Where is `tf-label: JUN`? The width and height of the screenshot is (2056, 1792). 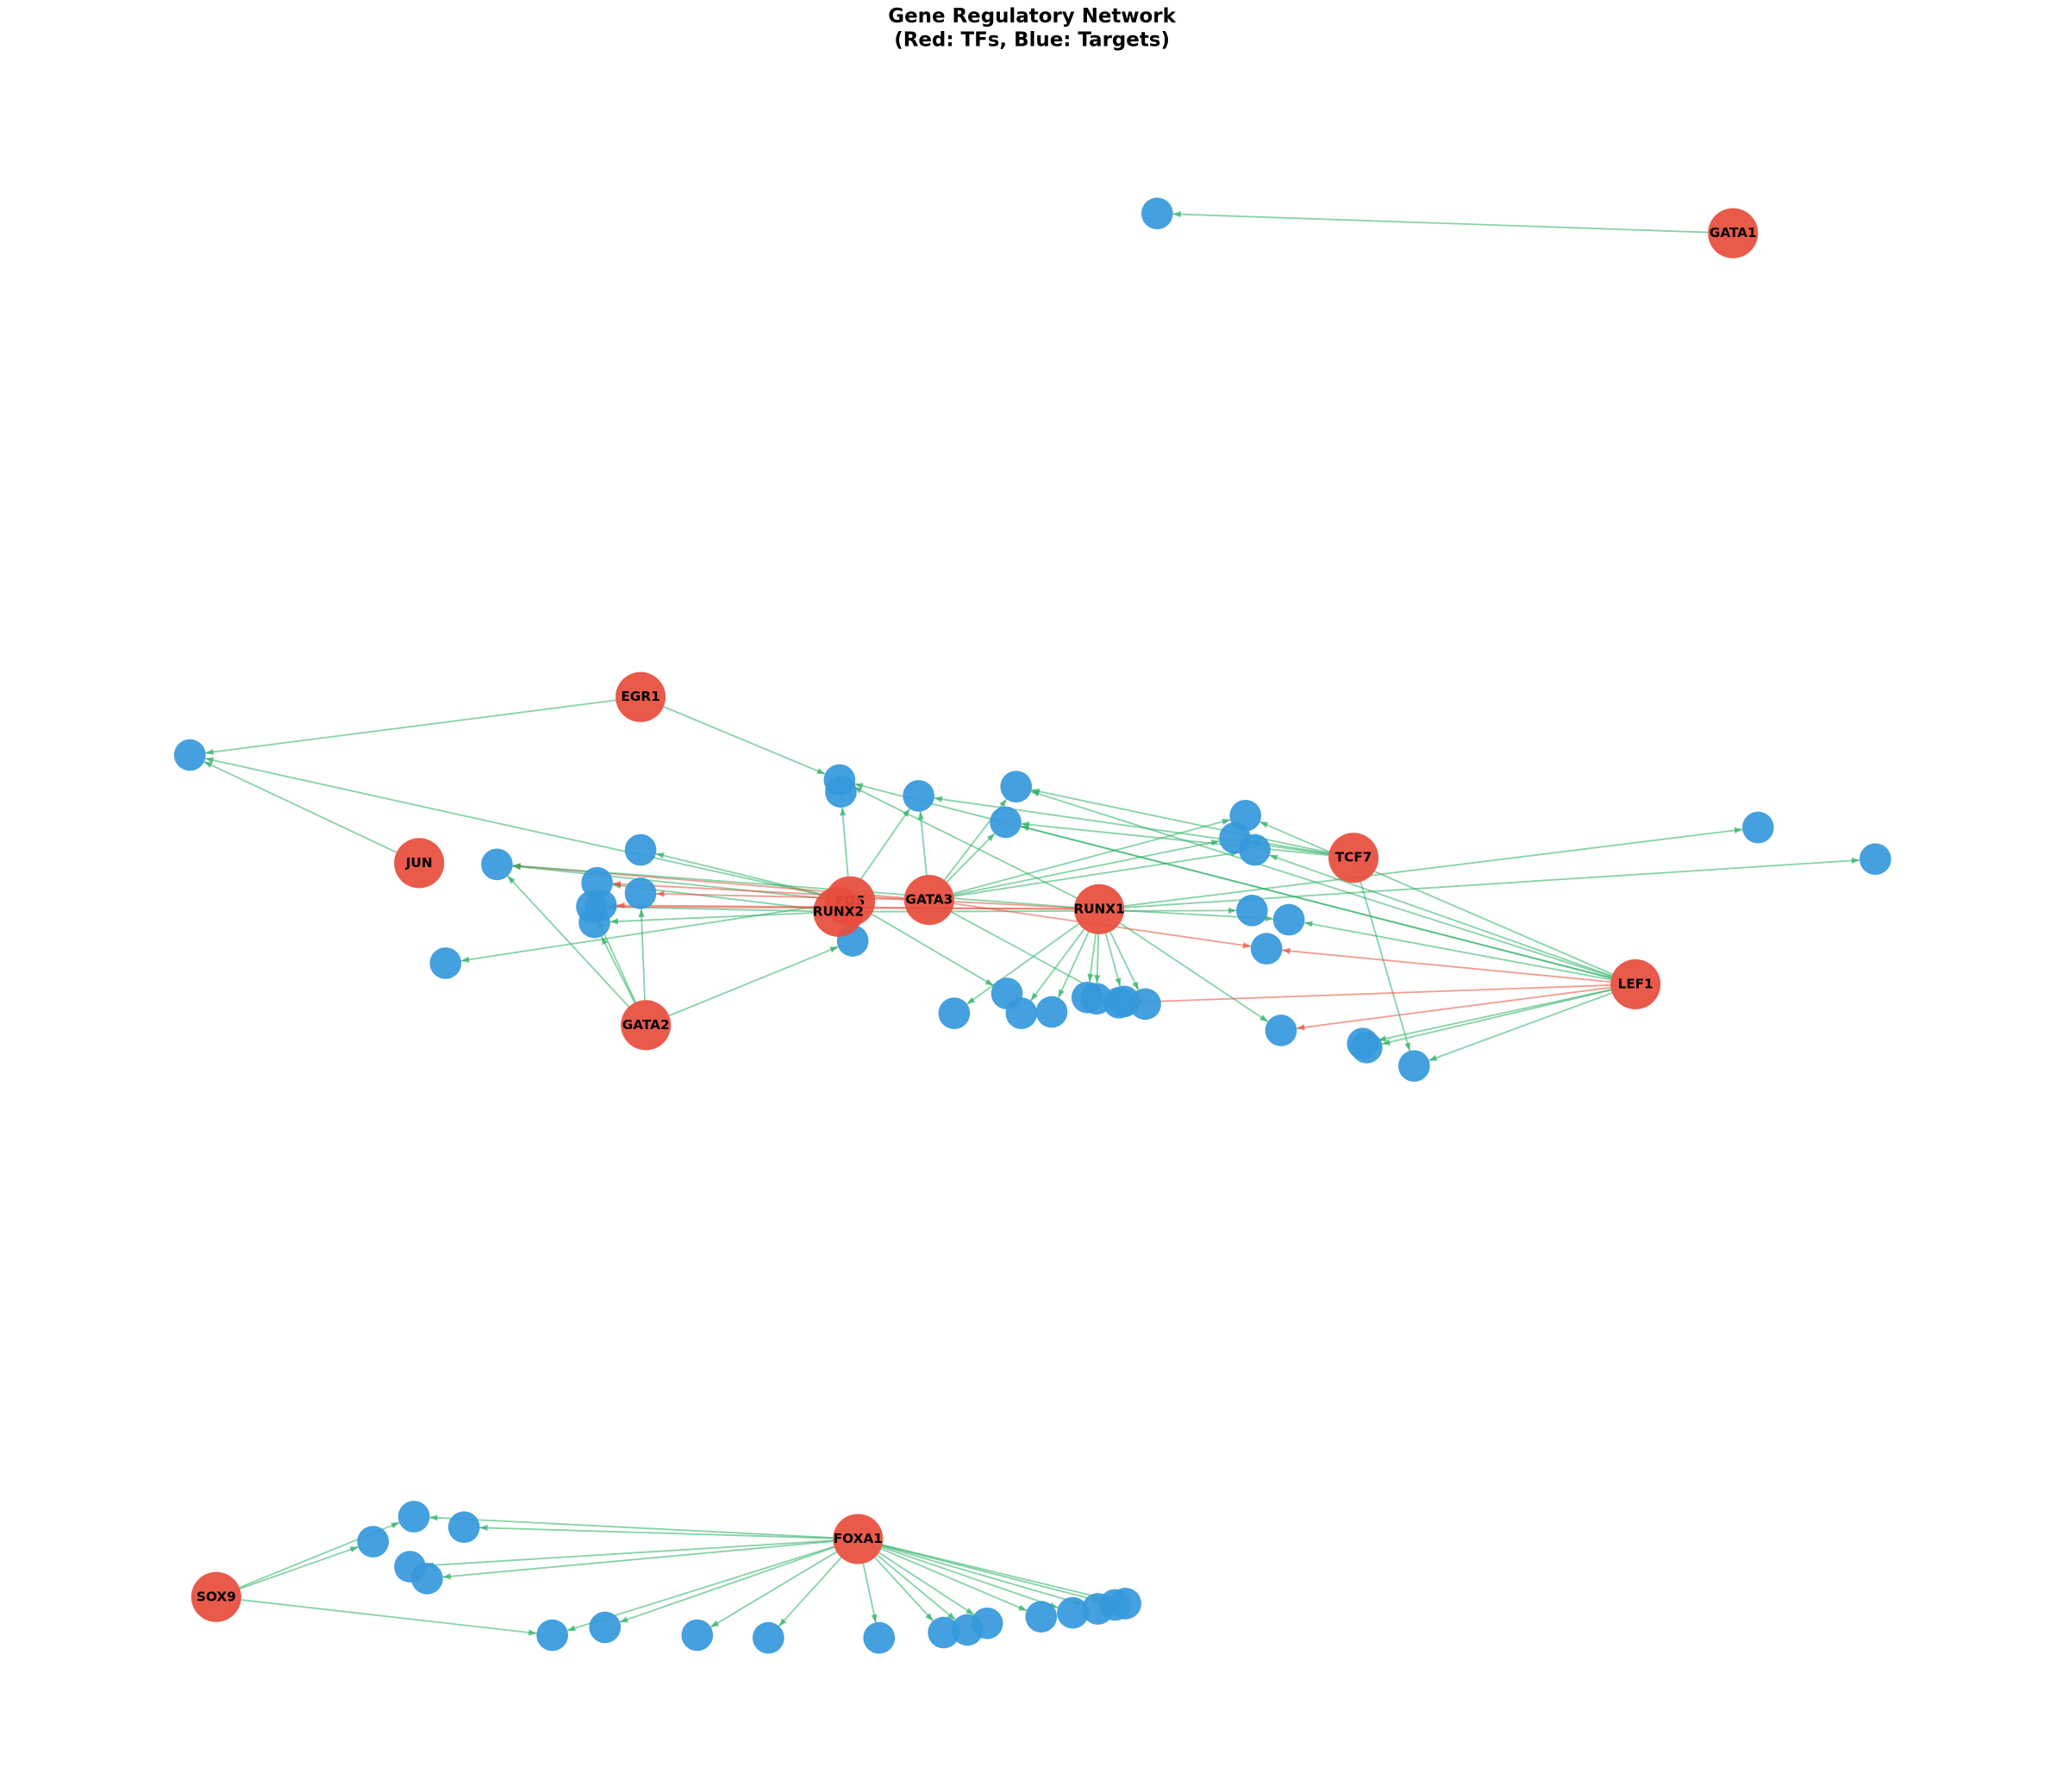
tf-label: JUN is located at coordinates (419, 863).